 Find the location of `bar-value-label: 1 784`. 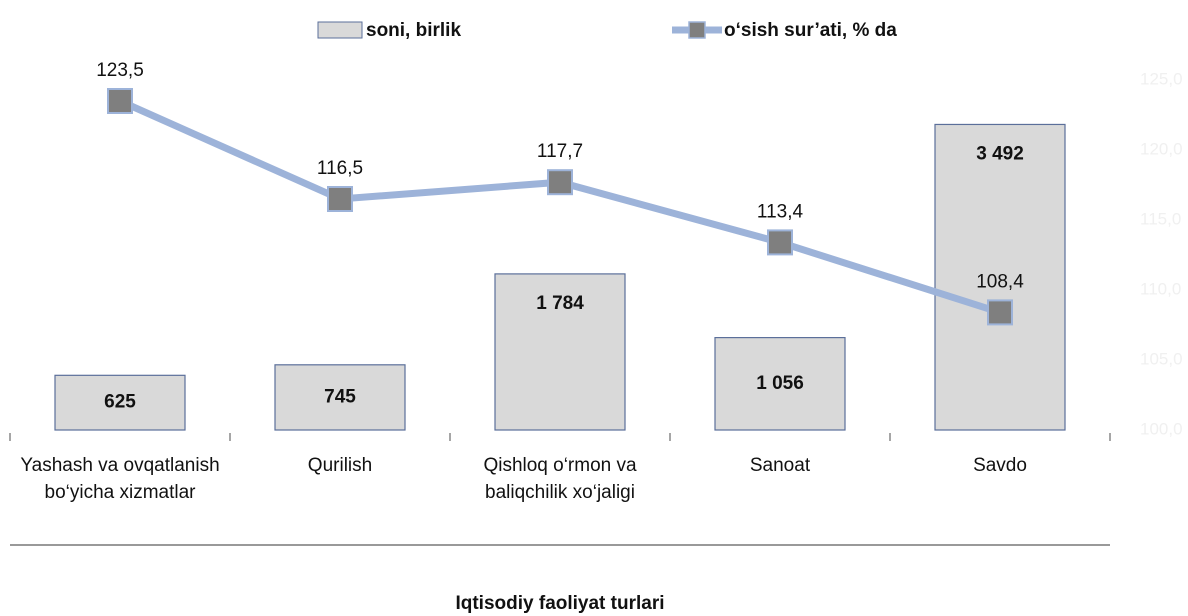

bar-value-label: 1 784 is located at coordinates (560, 303).